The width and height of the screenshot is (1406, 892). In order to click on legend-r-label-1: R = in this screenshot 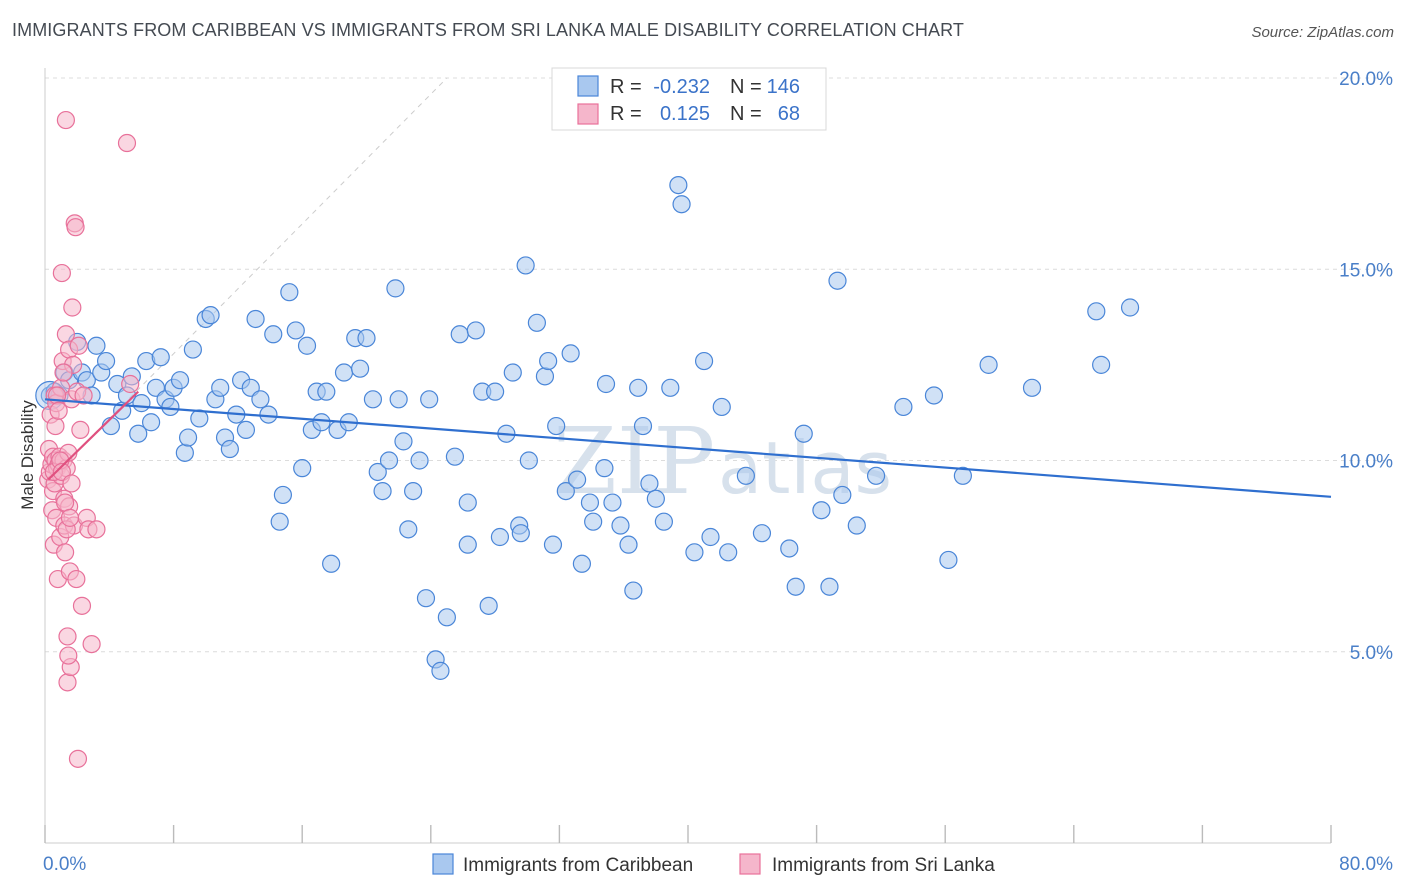, I will do `click(626, 87)`.